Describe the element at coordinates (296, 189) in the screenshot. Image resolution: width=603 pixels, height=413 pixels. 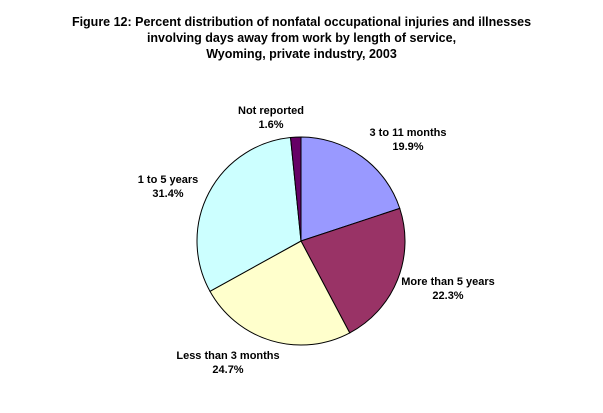
I see `pie-slice-not-reported` at that location.